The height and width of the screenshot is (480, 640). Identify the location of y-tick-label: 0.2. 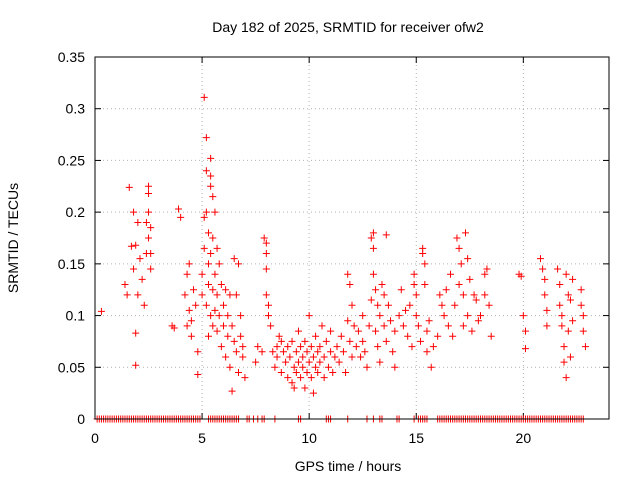
(76, 212).